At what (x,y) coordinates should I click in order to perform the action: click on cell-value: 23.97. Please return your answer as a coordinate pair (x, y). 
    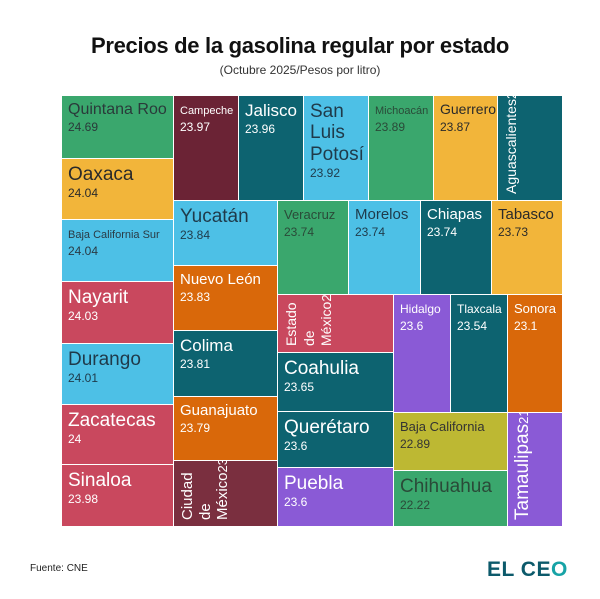
    Looking at the image, I should click on (195, 126).